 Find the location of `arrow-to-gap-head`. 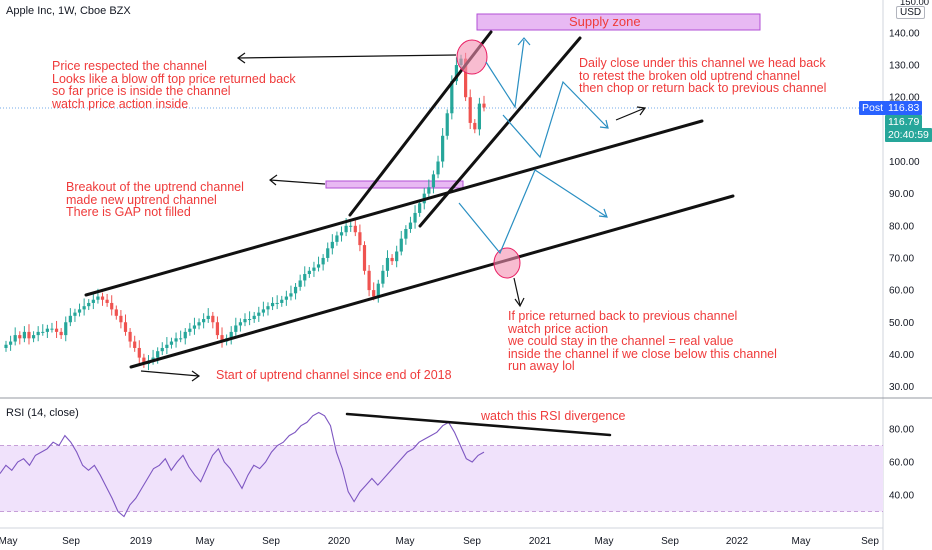

arrow-to-gap-head is located at coordinates (273, 180).